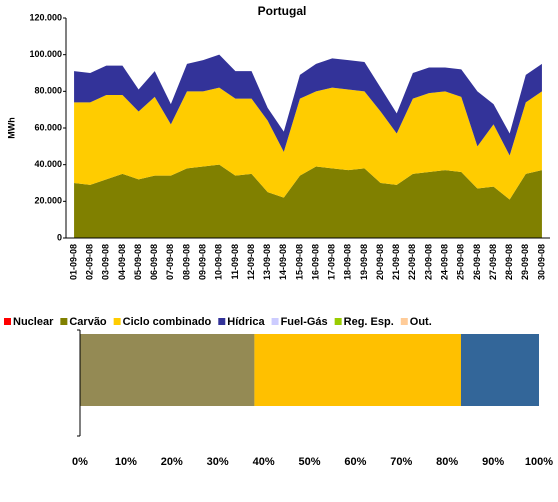 This screenshot has width=558, height=502. I want to click on x-tick-label: 0%, so click(80, 462).